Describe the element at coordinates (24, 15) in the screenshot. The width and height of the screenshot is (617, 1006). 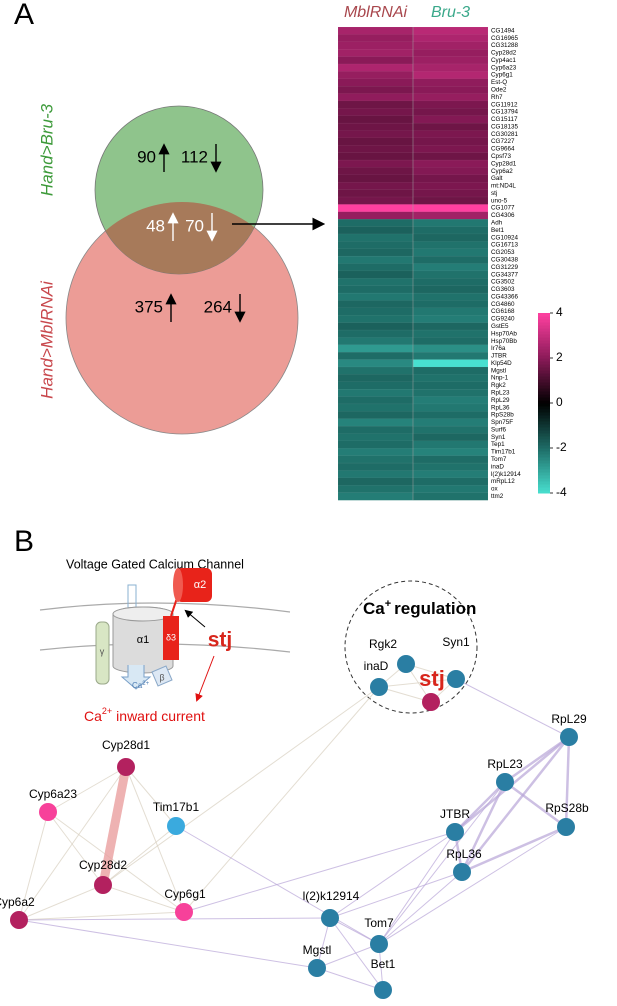
I see `panel-label: A` at that location.